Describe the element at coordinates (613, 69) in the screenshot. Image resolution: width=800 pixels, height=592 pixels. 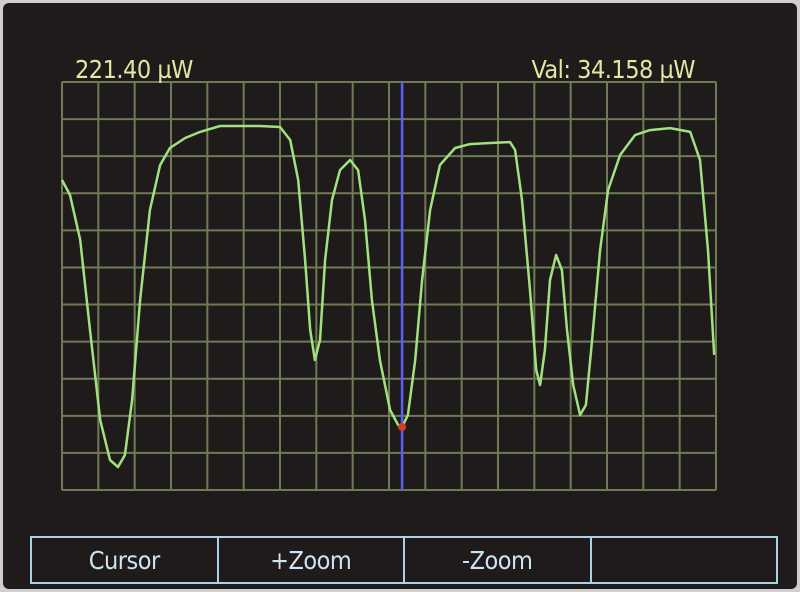
I see `cursor-value-readout: Val: 34.158 µW` at that location.